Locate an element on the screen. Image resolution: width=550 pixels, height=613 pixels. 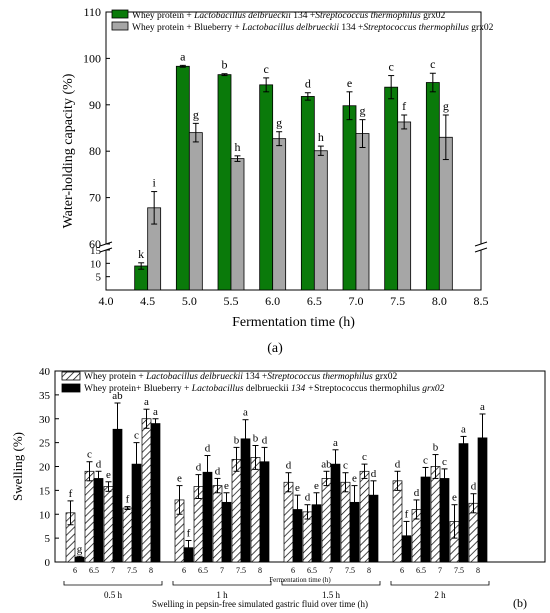
group-label: 2 h is located at coordinates (440, 595).